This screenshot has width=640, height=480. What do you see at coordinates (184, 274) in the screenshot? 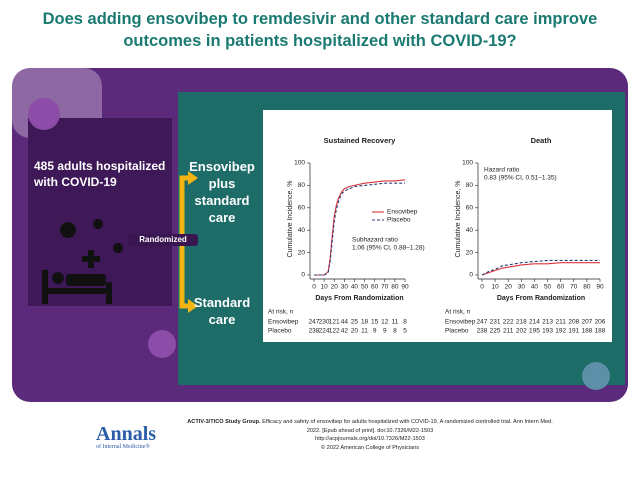
I see `arrow` at bounding box center [184, 274].